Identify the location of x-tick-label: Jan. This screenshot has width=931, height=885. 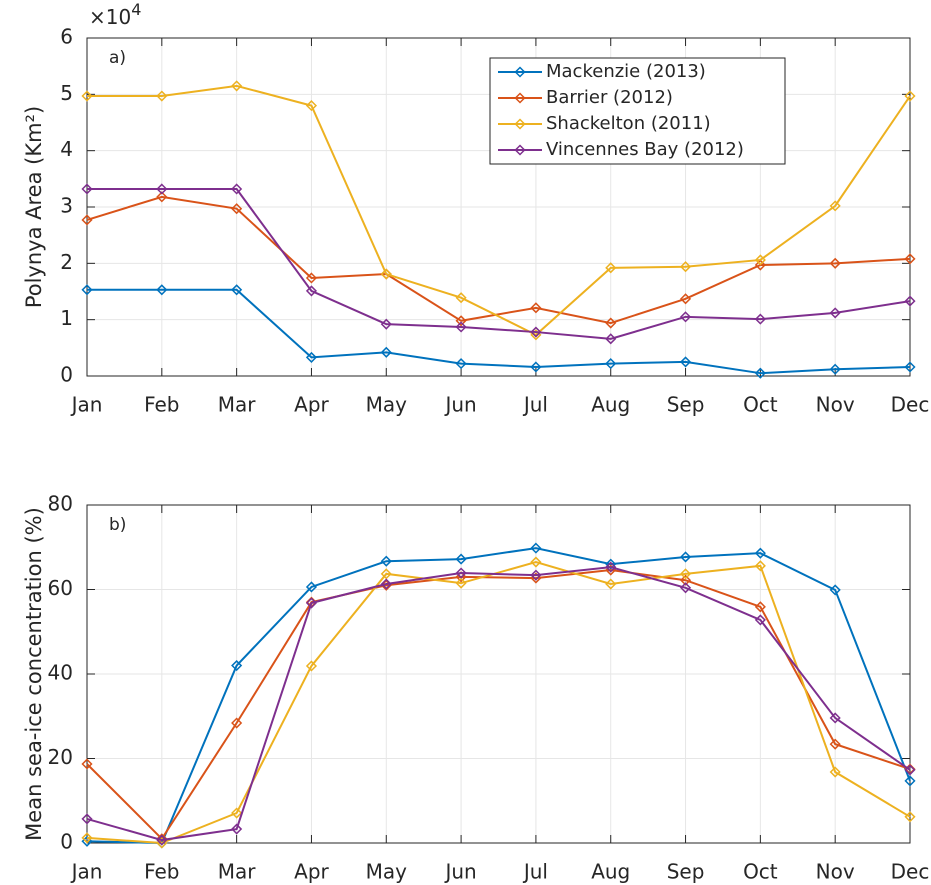
(86, 405).